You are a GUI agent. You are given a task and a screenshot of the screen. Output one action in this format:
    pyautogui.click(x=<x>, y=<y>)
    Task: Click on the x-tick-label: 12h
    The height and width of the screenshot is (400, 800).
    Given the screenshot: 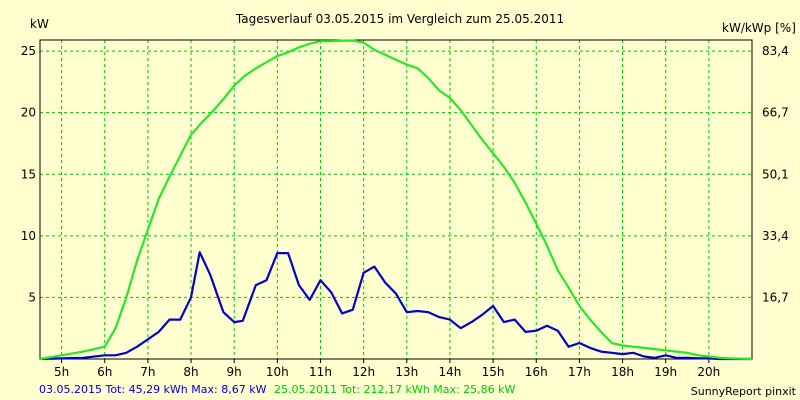 What is the action you would take?
    pyautogui.click(x=363, y=372)
    